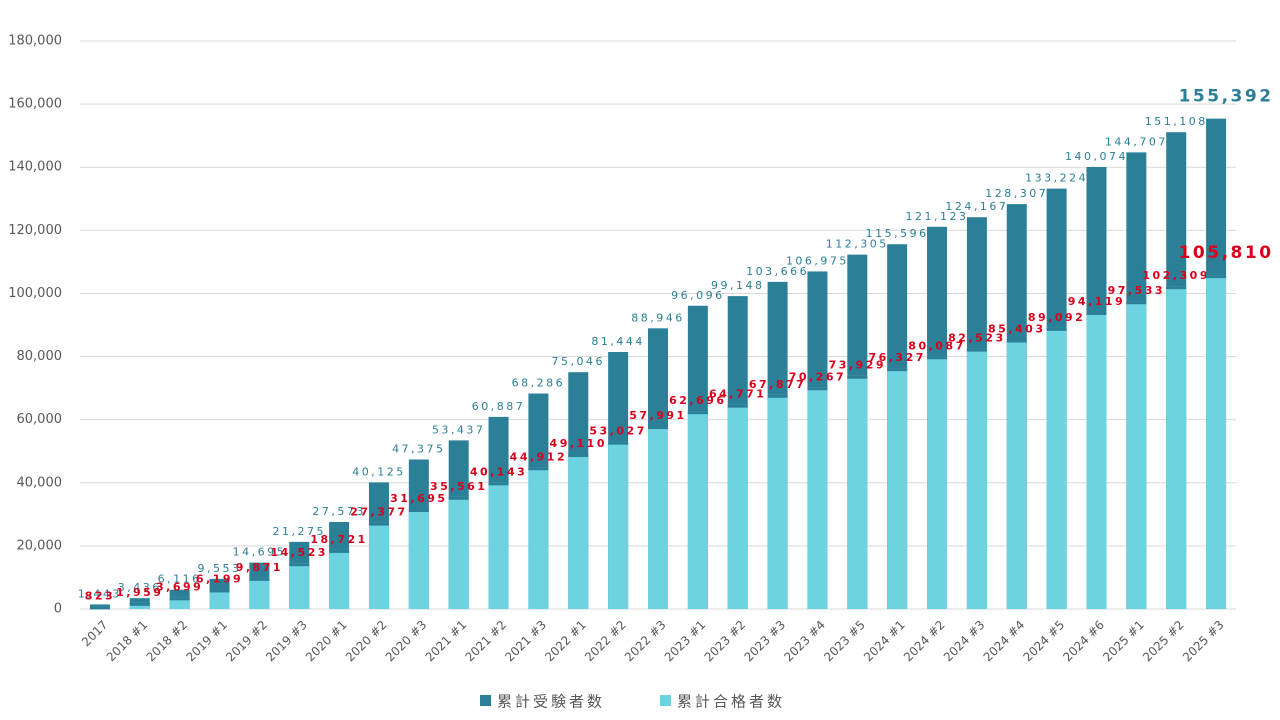  What do you see at coordinates (1083, 641) in the screenshot?
I see `x-tick-label: 2024 #6` at bounding box center [1083, 641].